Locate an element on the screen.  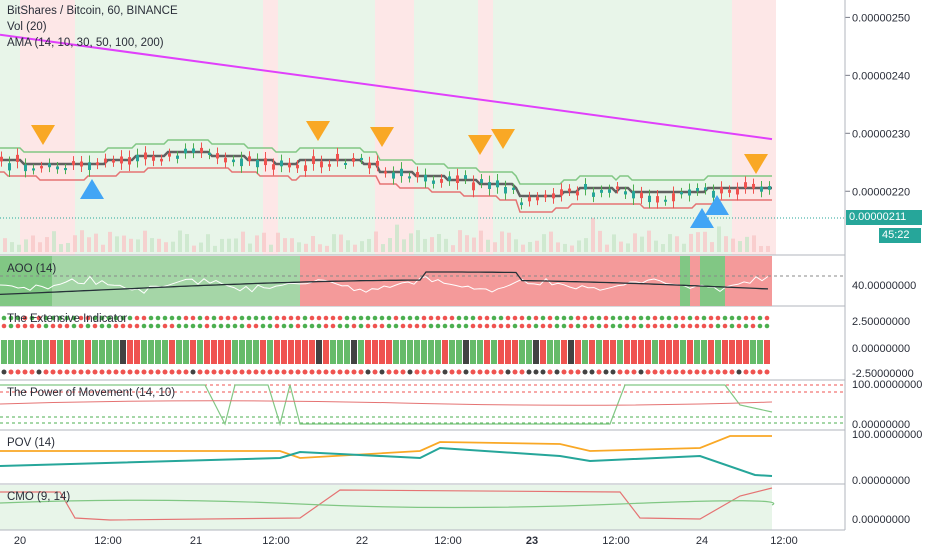
countdown-tag: 45:22 is located at coordinates (900, 235).